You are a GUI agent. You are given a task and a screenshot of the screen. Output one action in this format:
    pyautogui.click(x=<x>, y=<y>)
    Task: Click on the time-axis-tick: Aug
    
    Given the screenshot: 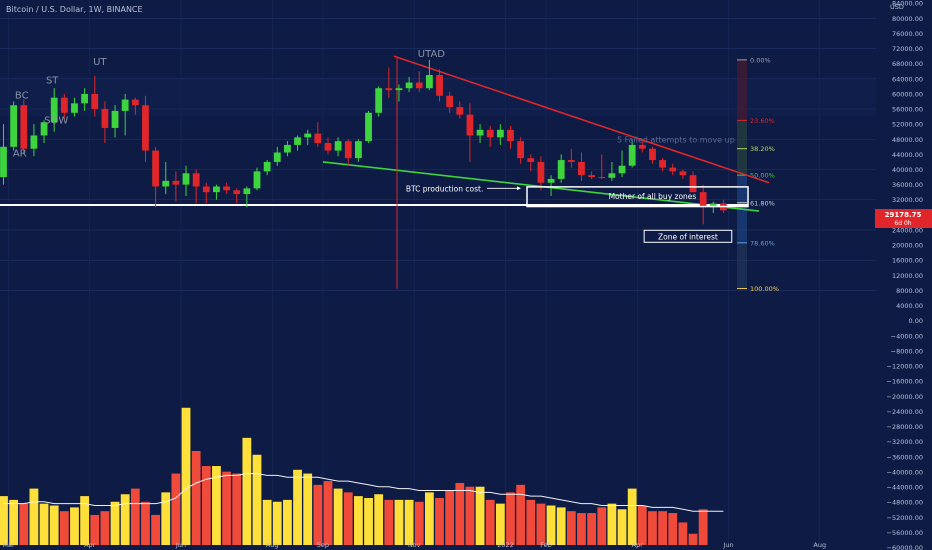 What is the action you would take?
    pyautogui.click(x=272, y=545)
    